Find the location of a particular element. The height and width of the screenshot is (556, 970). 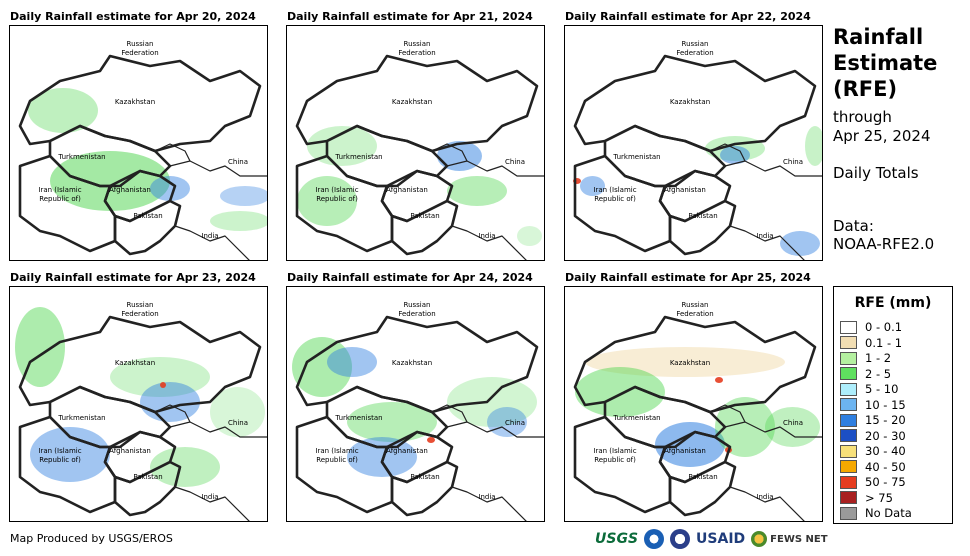

legend-label: 50 - 75 is located at coordinates (885, 482).